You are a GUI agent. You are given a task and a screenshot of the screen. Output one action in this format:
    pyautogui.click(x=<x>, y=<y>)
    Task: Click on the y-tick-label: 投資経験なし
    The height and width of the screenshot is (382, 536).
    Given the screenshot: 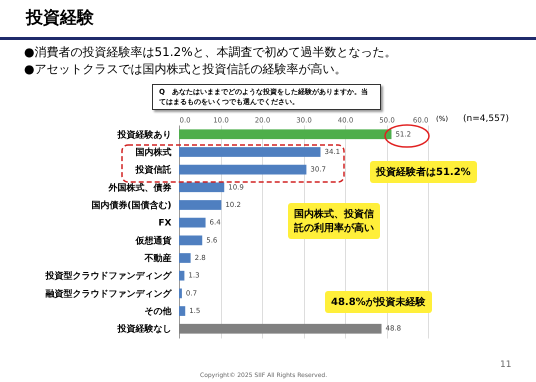 What is the action you would take?
    pyautogui.click(x=144, y=329)
    